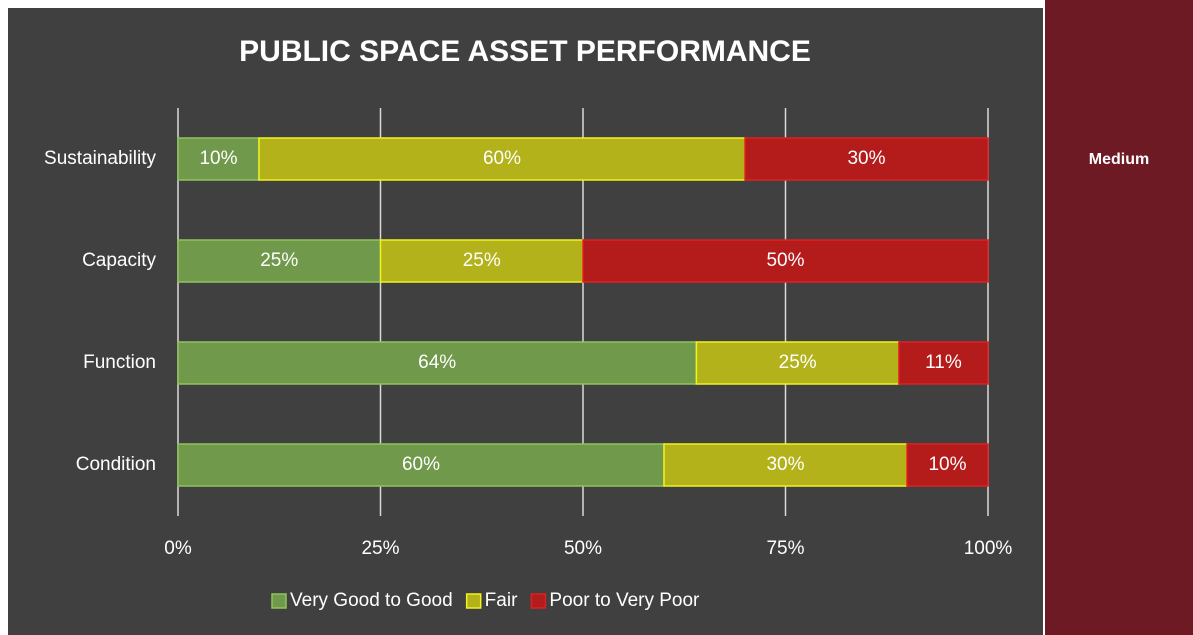 This screenshot has height=635, width=1193. I want to click on y-tick-label: Function, so click(119, 362).